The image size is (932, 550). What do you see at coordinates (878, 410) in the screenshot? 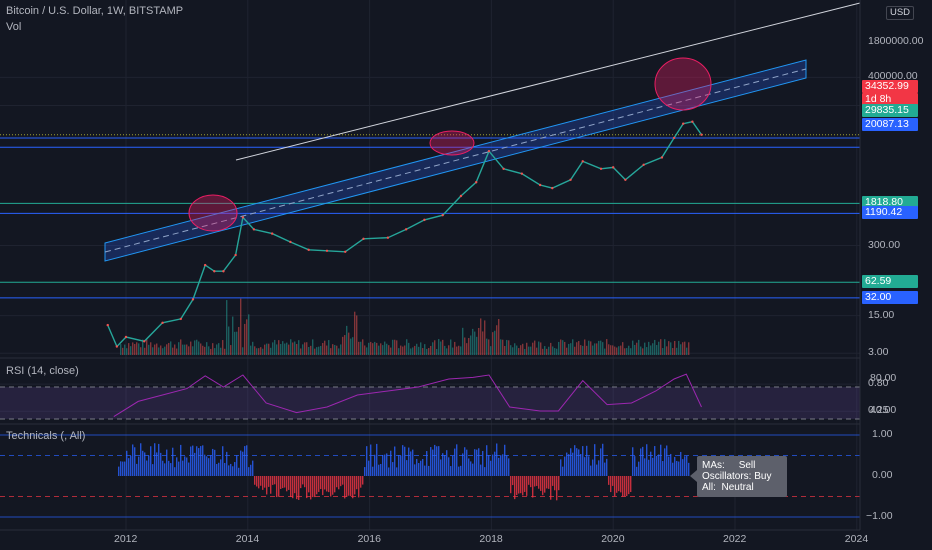
I see `price-axis-tick: 0.25` at bounding box center [878, 410].